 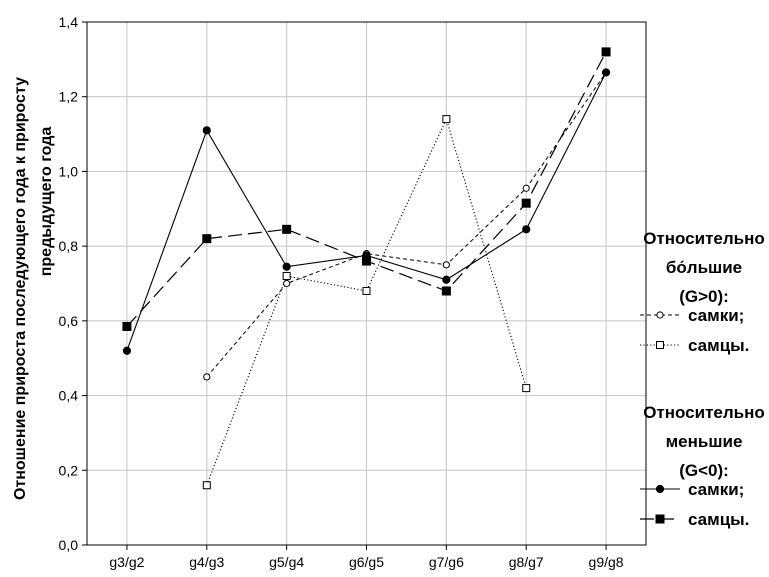 I want to click on y-tick-label: 0,4, so click(x=69, y=396).